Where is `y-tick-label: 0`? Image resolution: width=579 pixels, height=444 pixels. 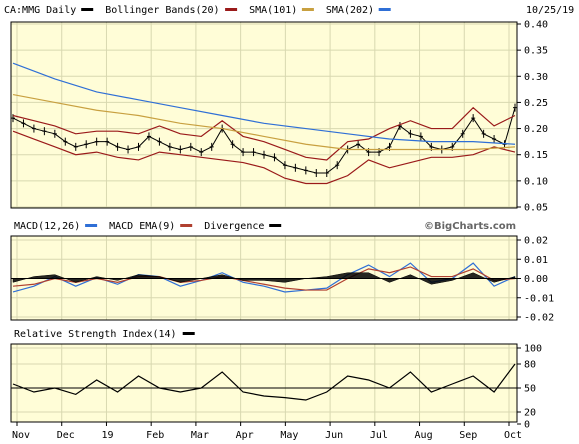 y-tick-label: 0 is located at coordinates (527, 425).